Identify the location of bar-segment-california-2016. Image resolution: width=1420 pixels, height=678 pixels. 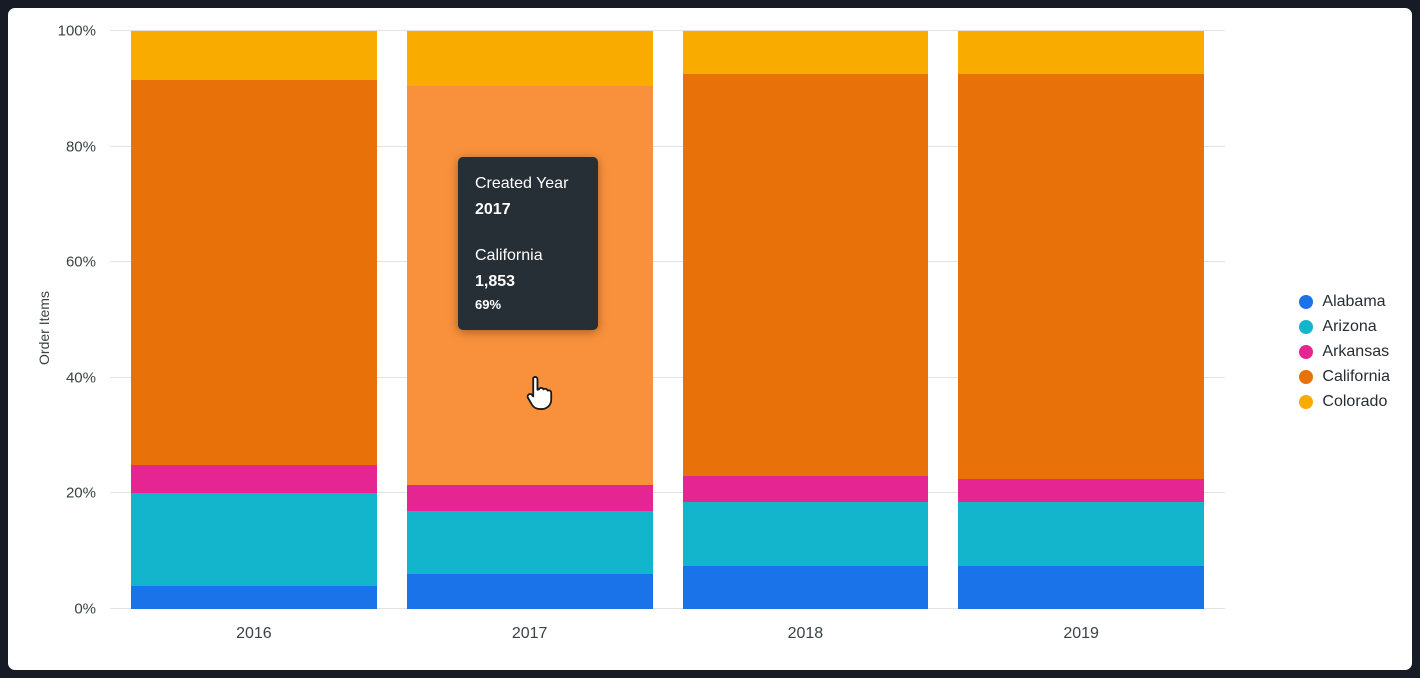
(254, 272).